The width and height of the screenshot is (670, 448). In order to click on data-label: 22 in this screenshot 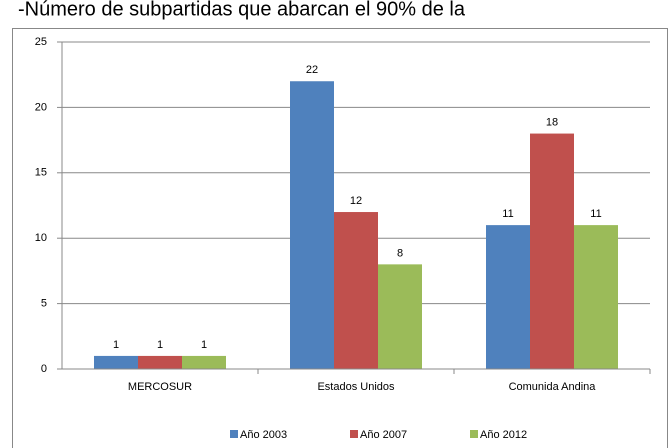, I will do `click(312, 70)`.